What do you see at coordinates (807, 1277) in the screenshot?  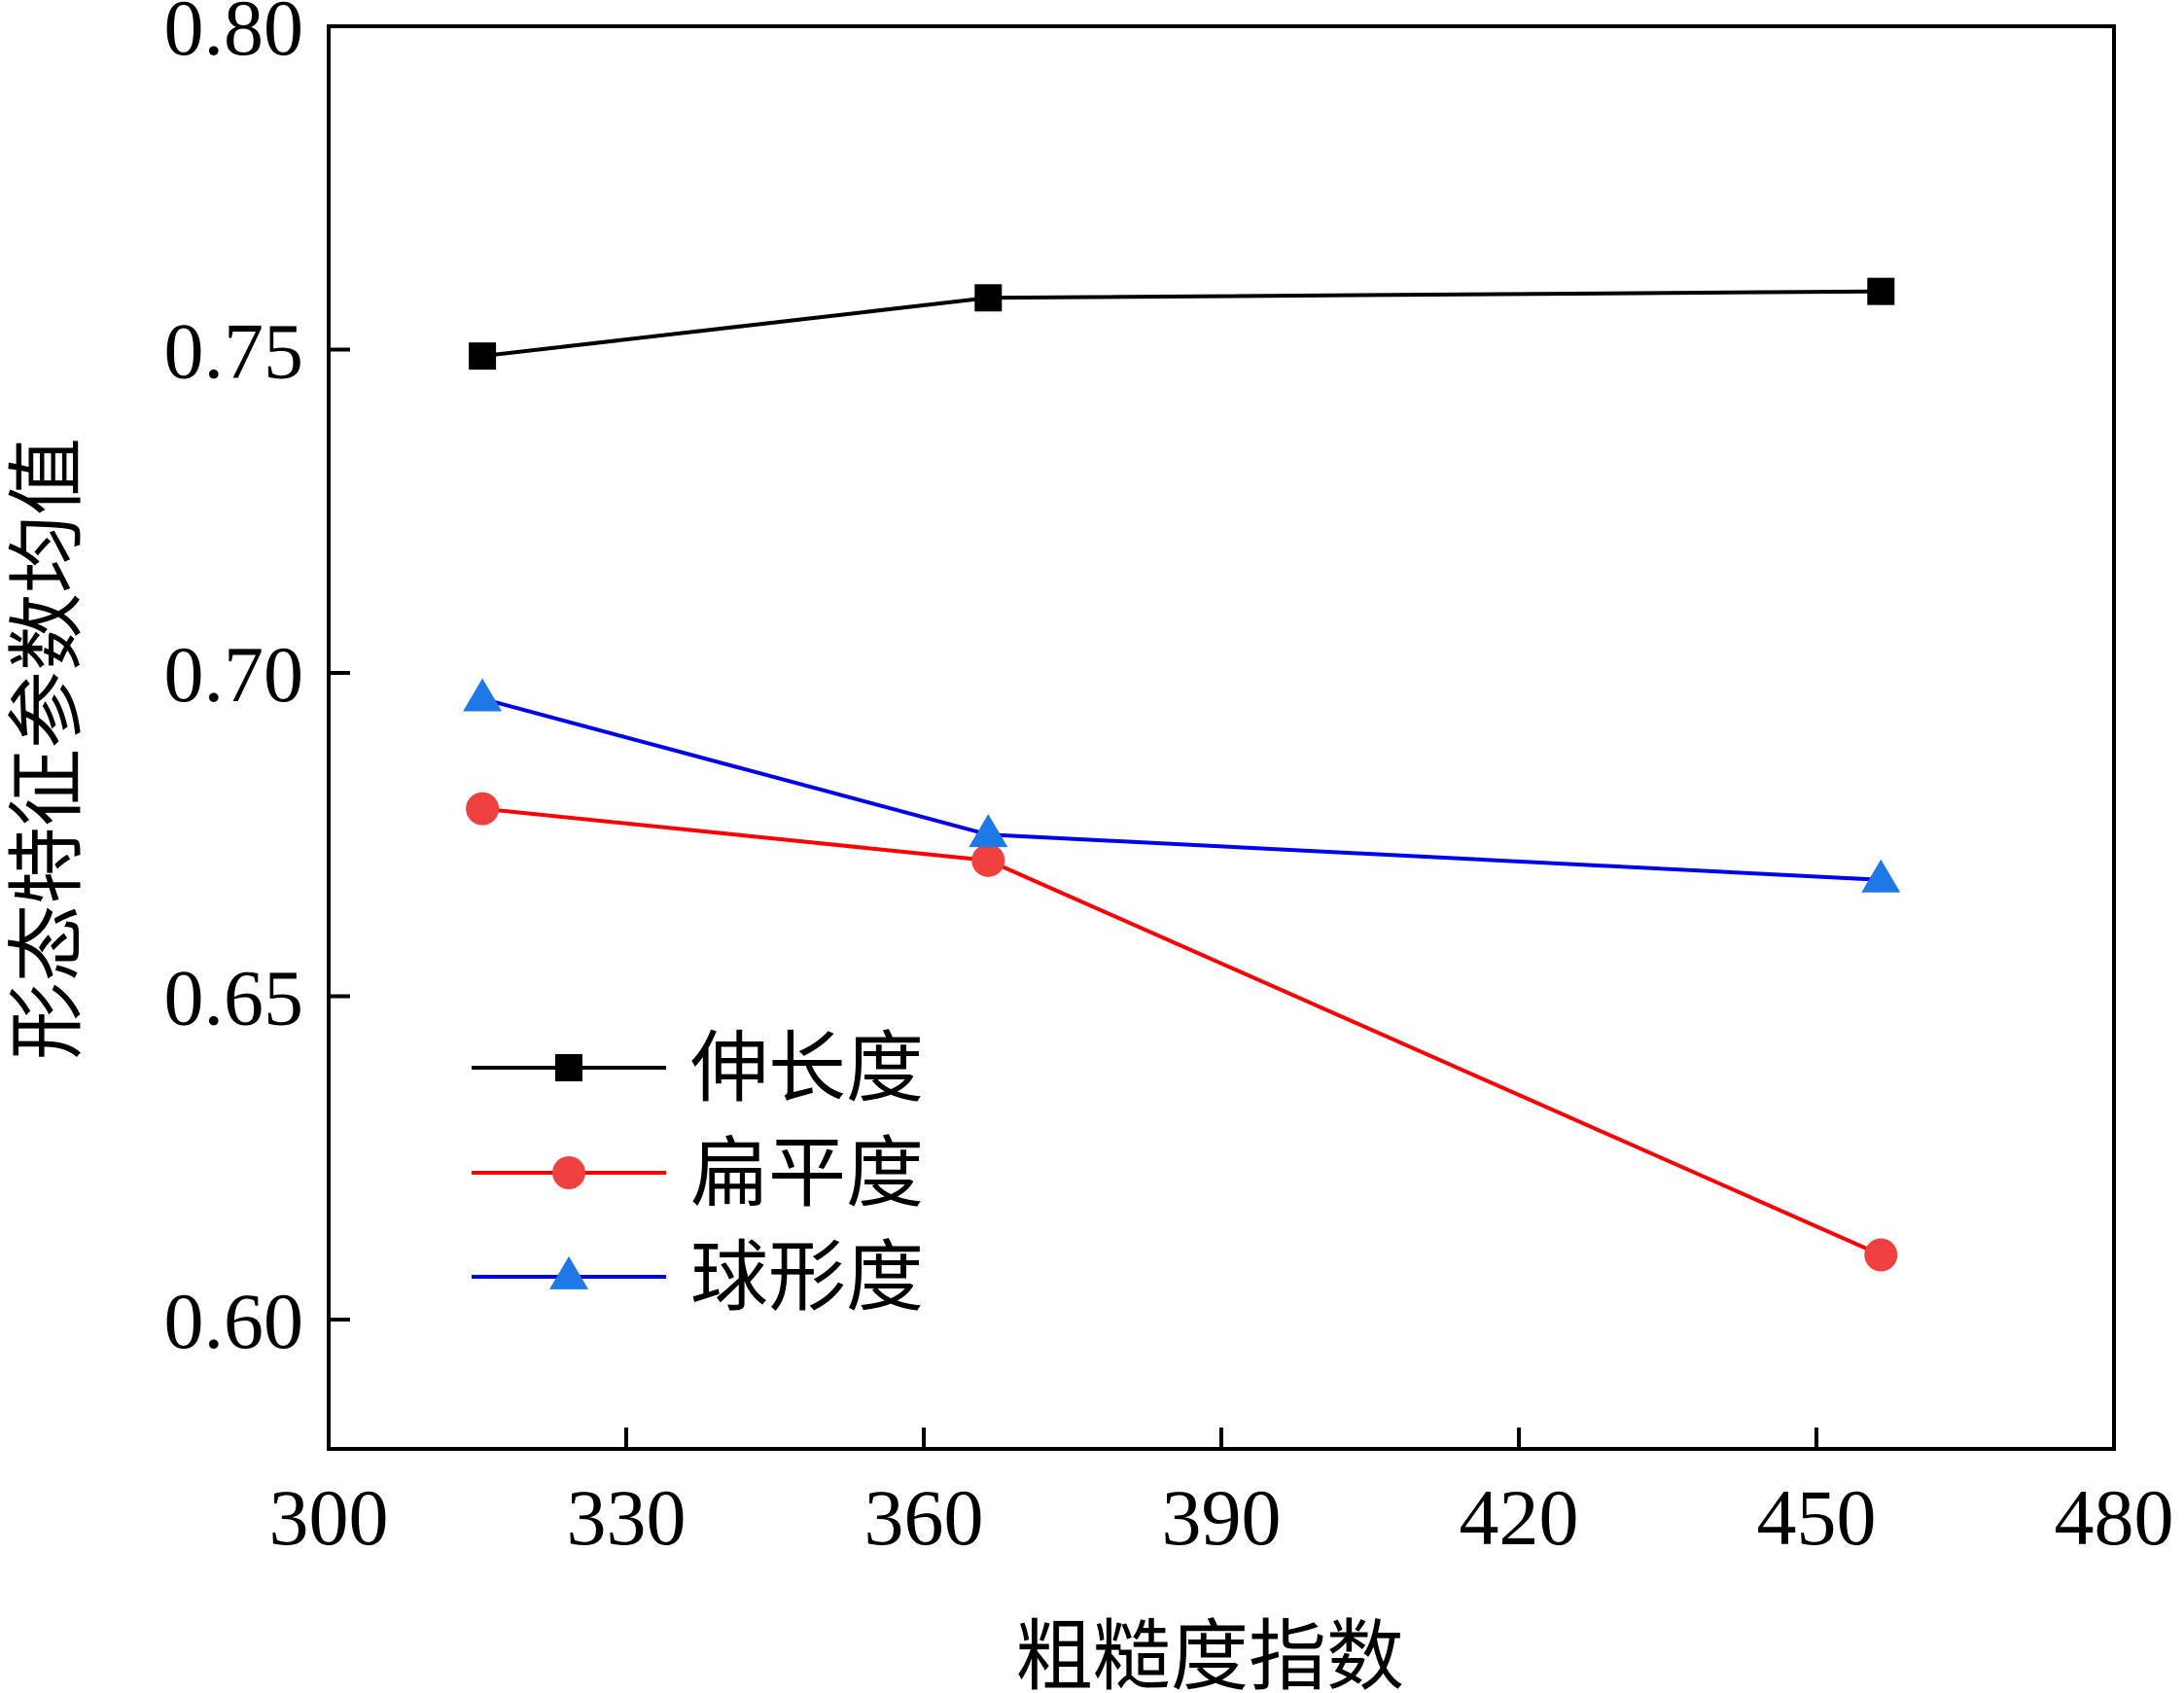 I see `legend-label: 球形度` at bounding box center [807, 1277].